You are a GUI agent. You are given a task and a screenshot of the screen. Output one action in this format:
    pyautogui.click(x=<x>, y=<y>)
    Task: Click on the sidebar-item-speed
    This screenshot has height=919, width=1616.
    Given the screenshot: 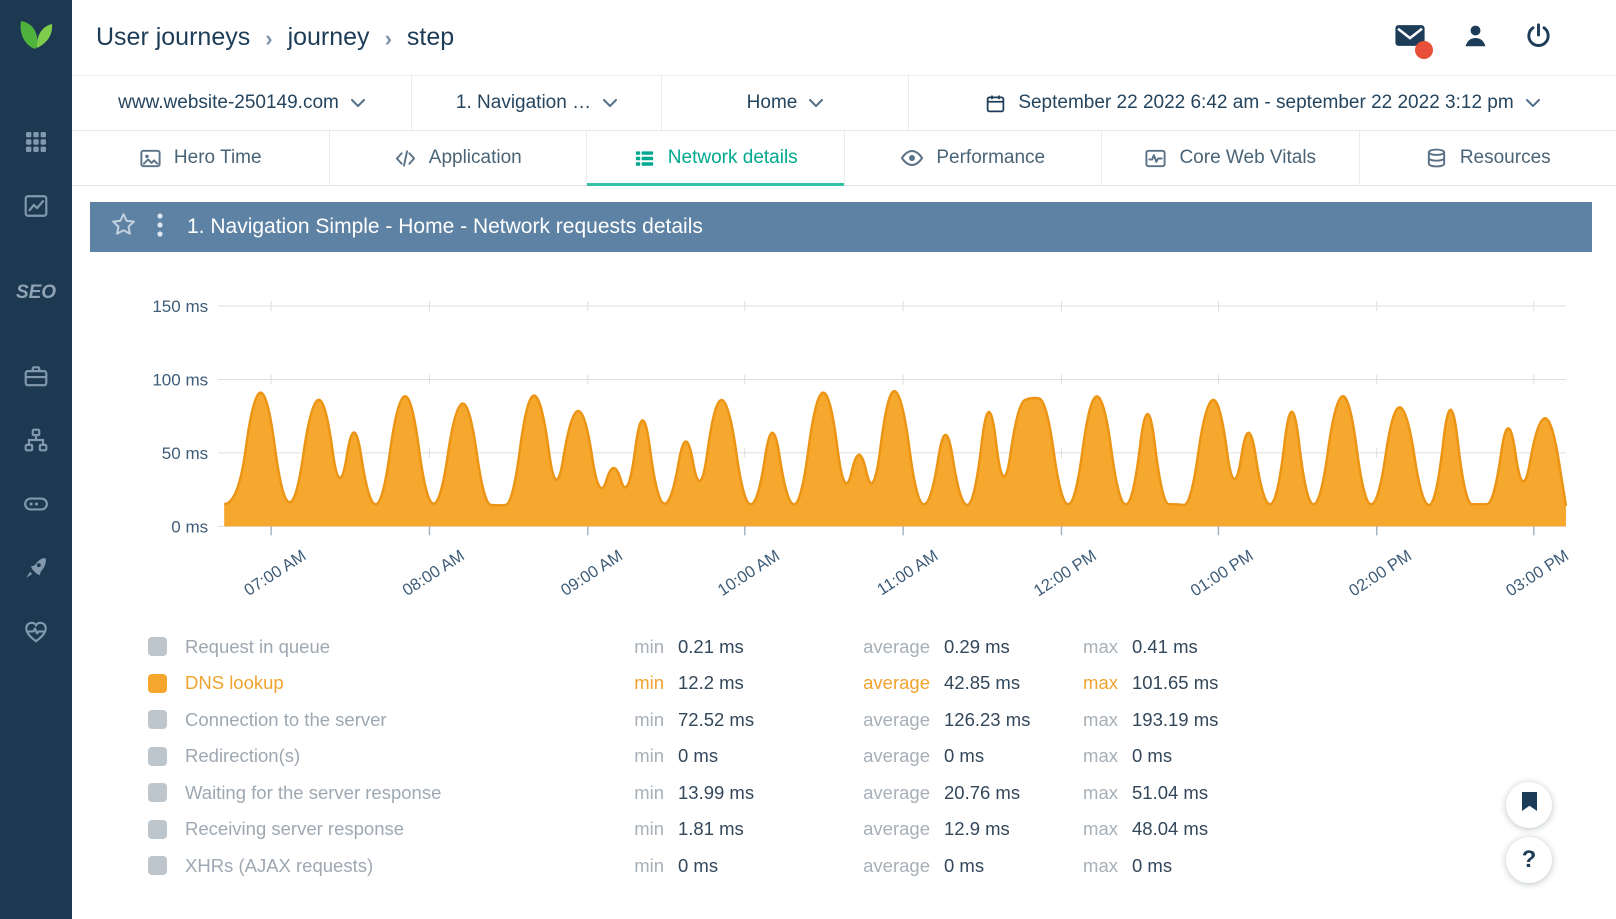 What is the action you would take?
    pyautogui.click(x=36, y=570)
    